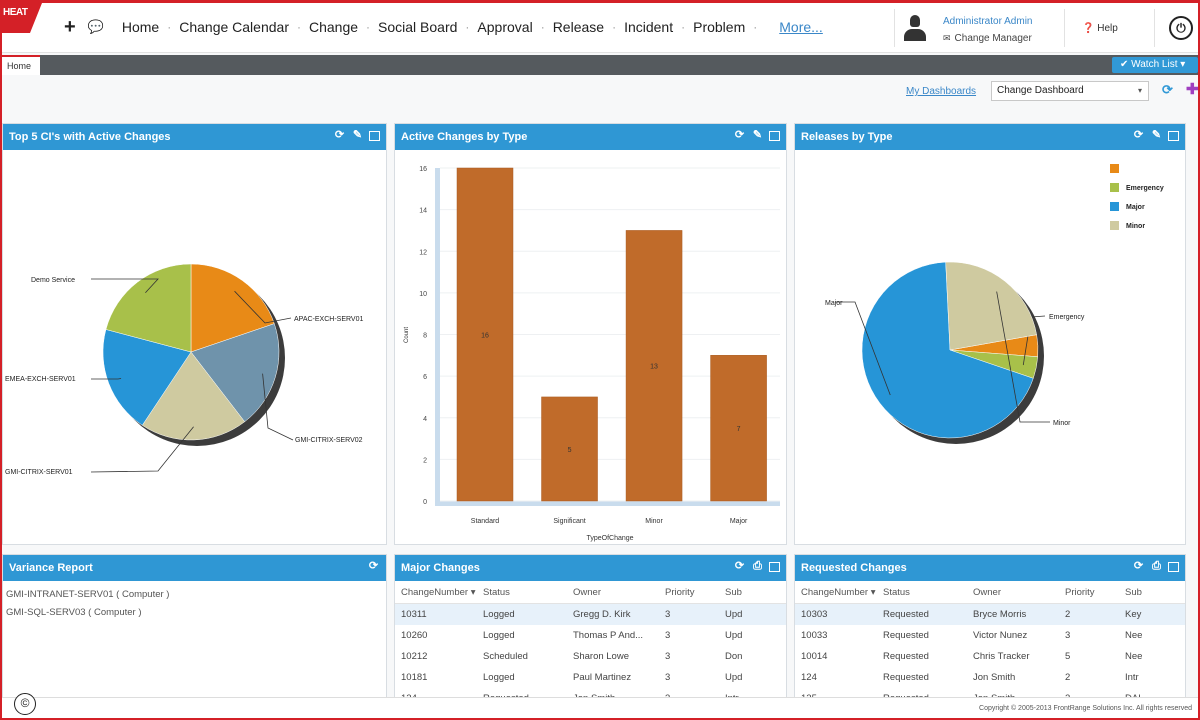 The height and width of the screenshot is (720, 1200). What do you see at coordinates (70, 27) in the screenshot?
I see `plus-icon: +` at bounding box center [70, 27].